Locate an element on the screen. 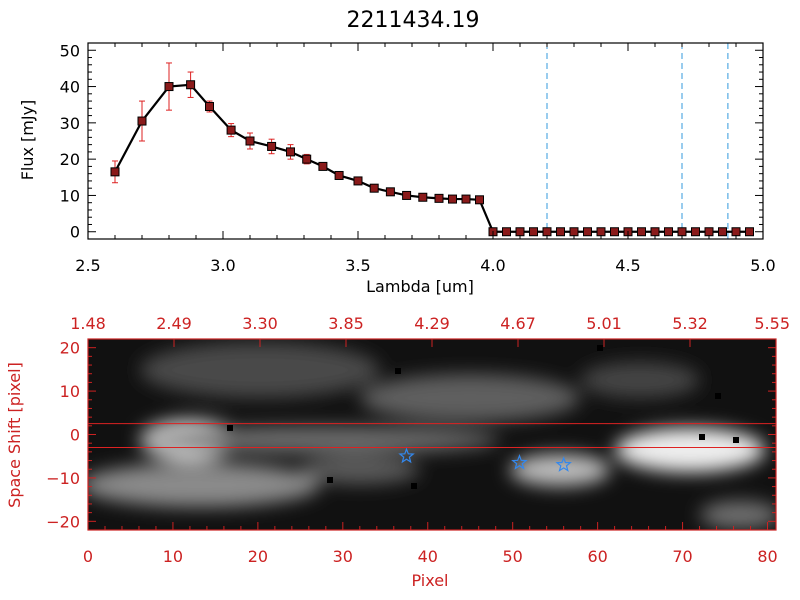 The width and height of the screenshot is (800, 600). spectrum-x-axis-label: Lambda [um] is located at coordinates (420, 286).